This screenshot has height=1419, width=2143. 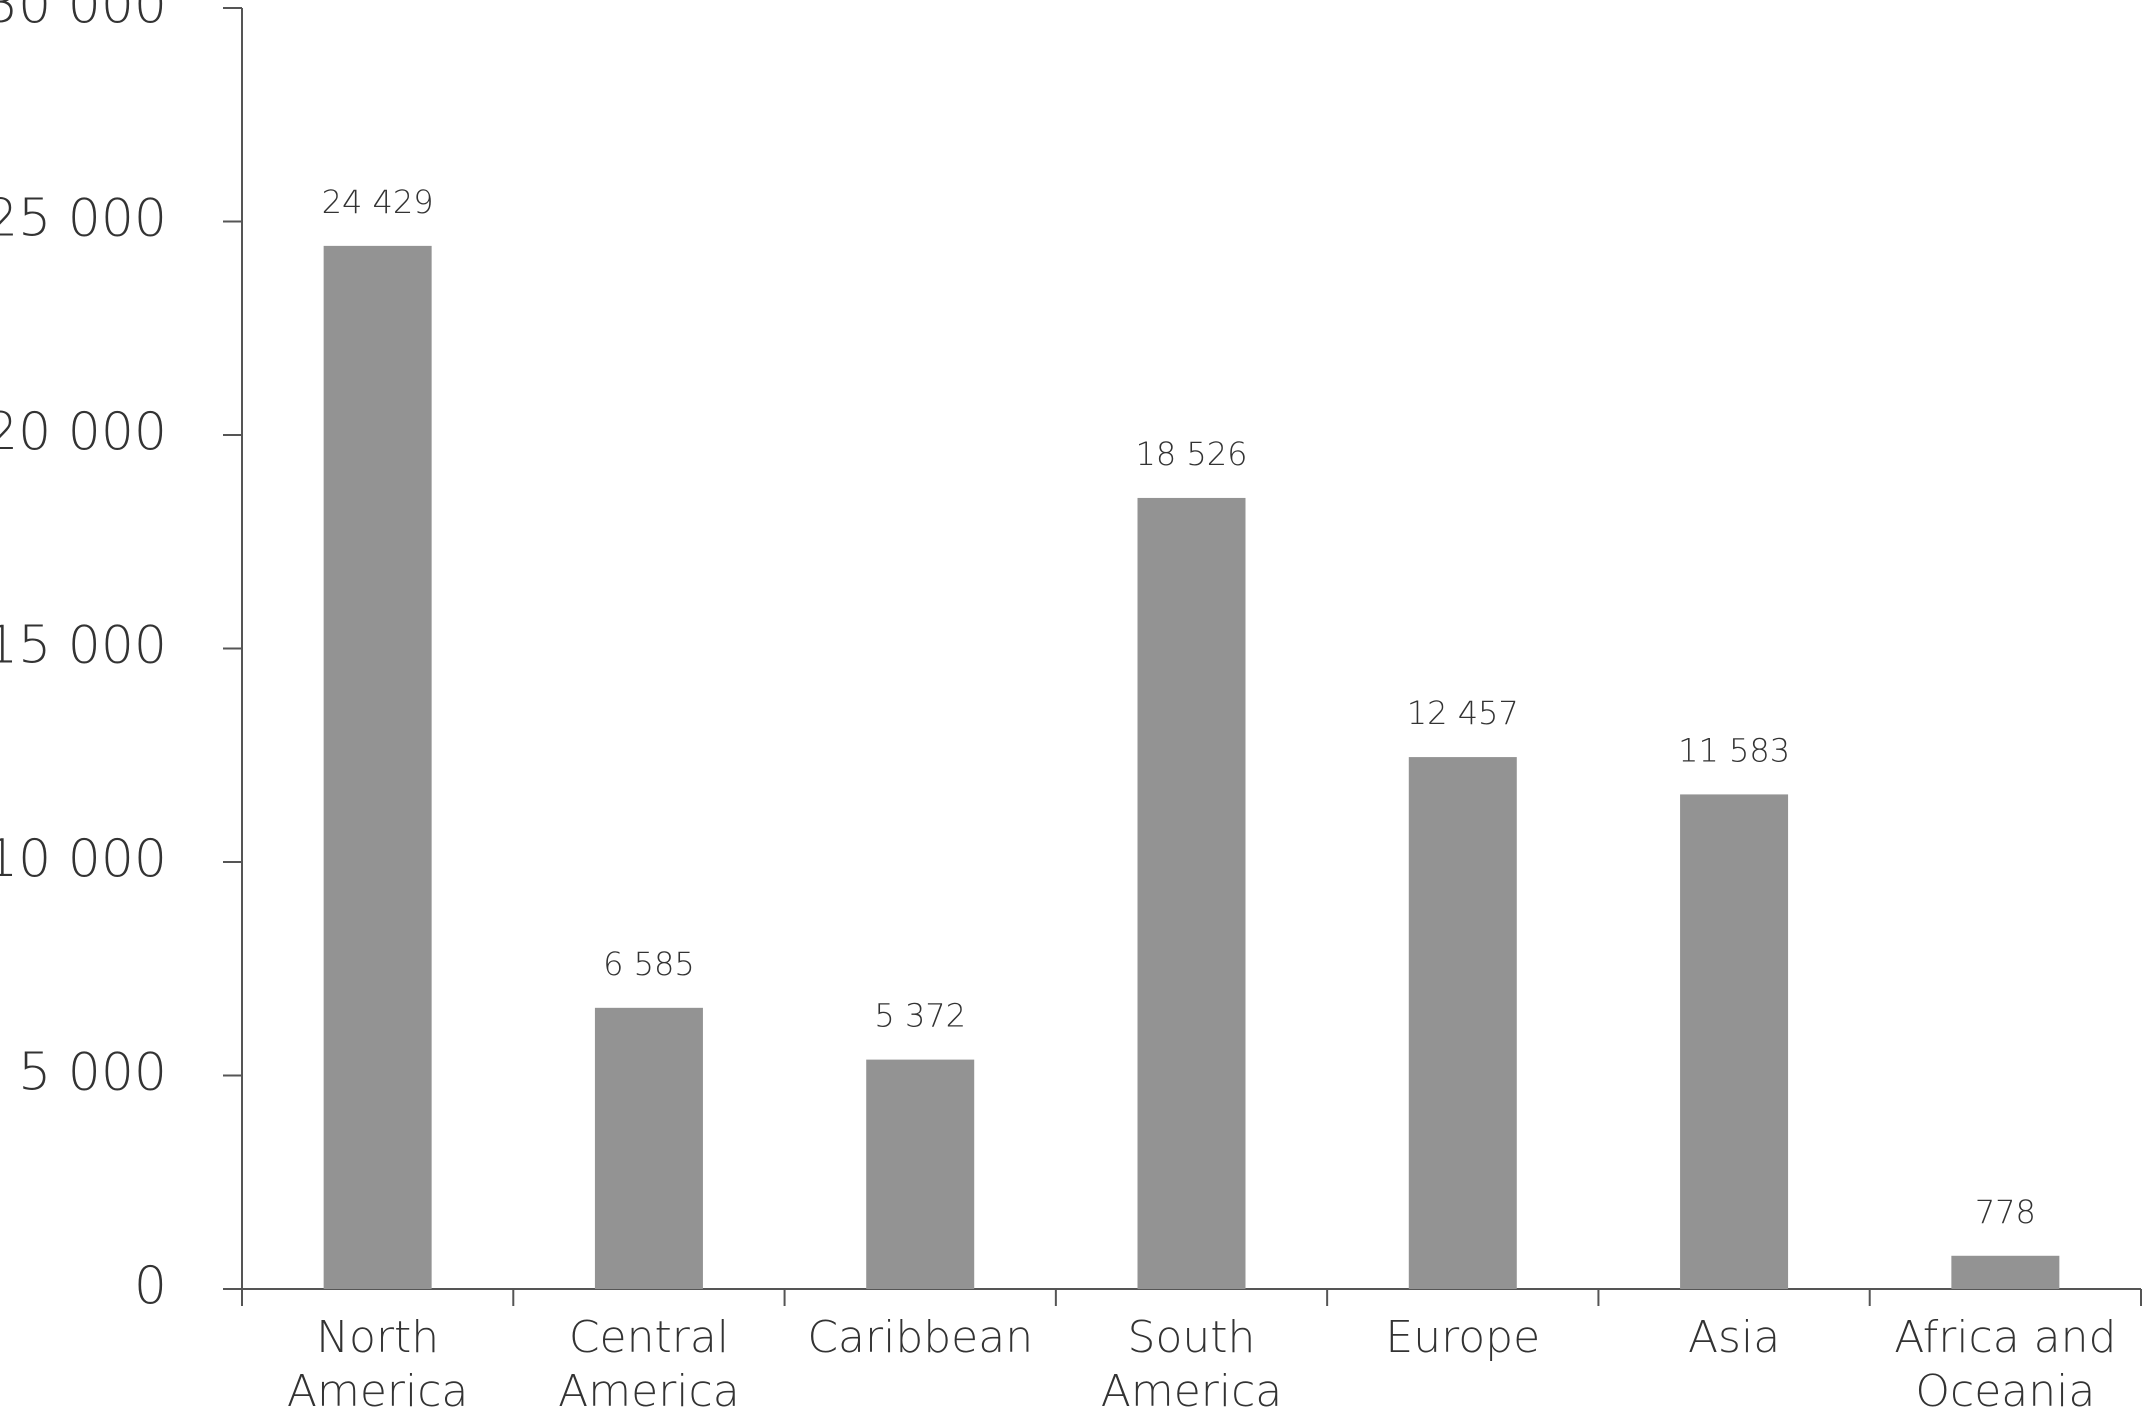 What do you see at coordinates (377, 1364) in the screenshot?
I see `x-tick-label: North America` at bounding box center [377, 1364].